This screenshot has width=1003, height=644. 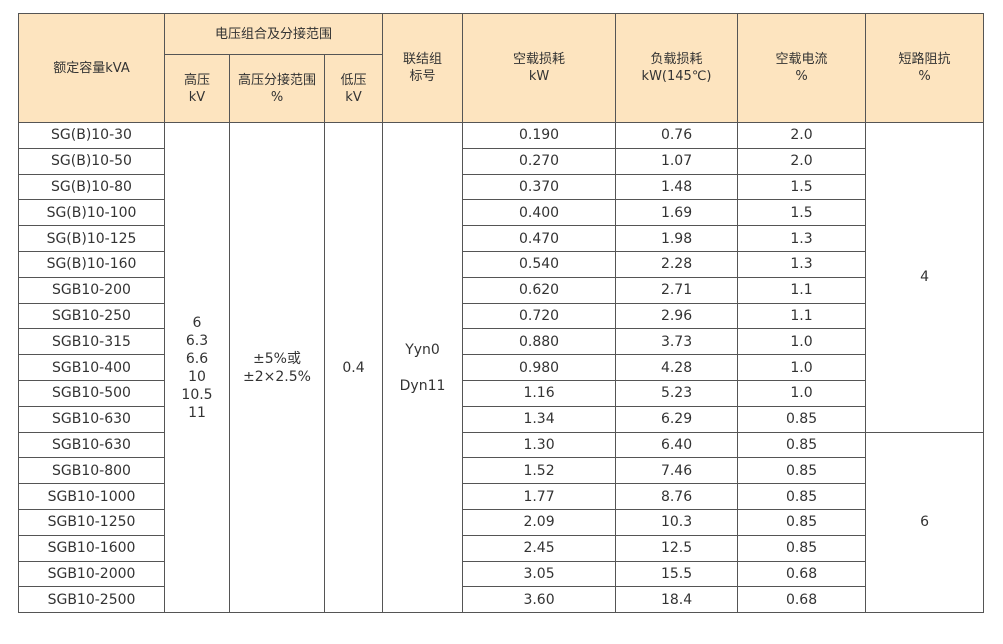 What do you see at coordinates (677, 574) in the screenshot?
I see `load-loss-cell: 15.5` at bounding box center [677, 574].